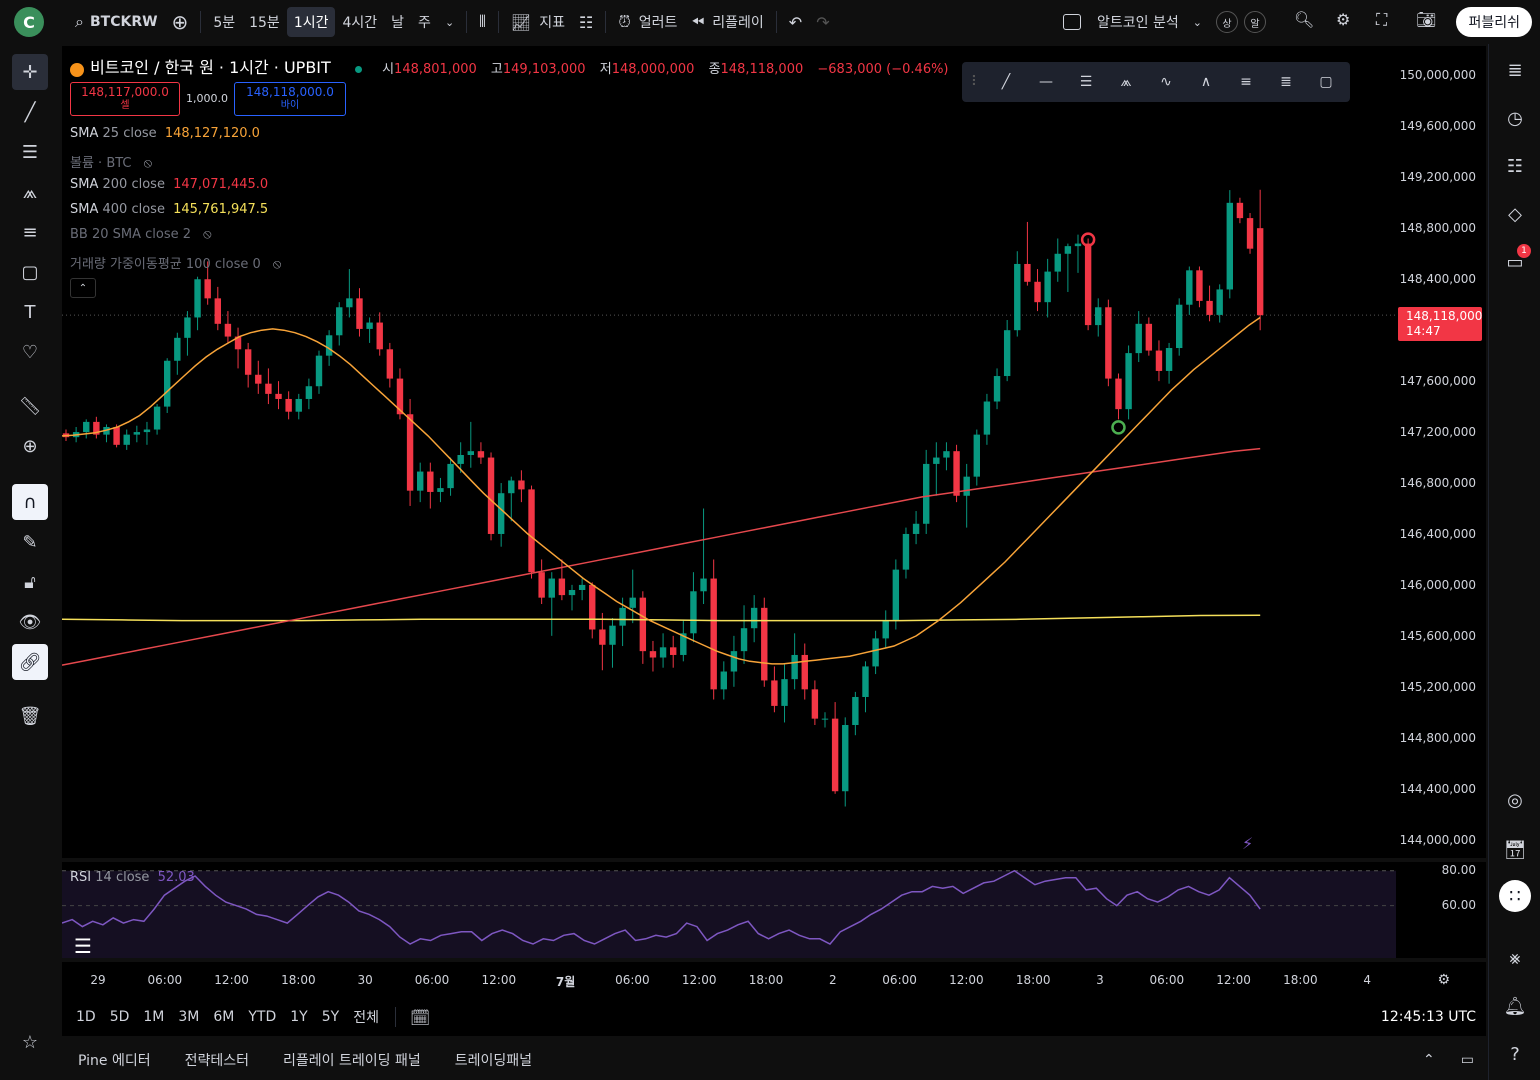 The width and height of the screenshot is (1540, 1080). Describe the element at coordinates (30, 716) in the screenshot. I see `trash-icon: 🗑︎` at that location.